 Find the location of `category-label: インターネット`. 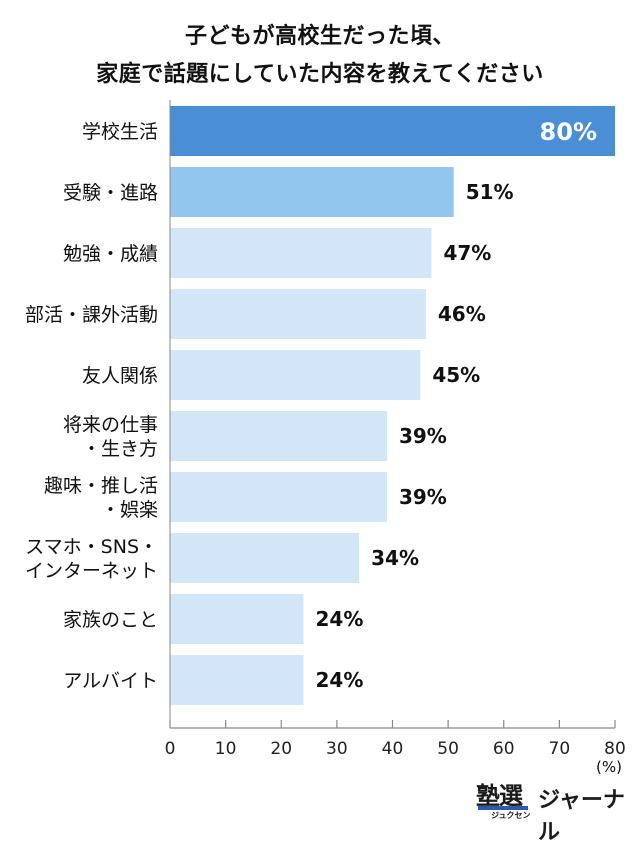

category-label: インターネット is located at coordinates (91, 571).